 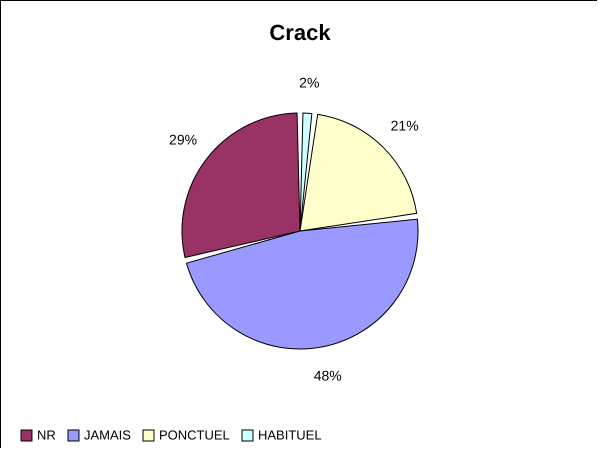 What do you see at coordinates (108, 435) in the screenshot?
I see `legend-label: JAMAIS` at bounding box center [108, 435].